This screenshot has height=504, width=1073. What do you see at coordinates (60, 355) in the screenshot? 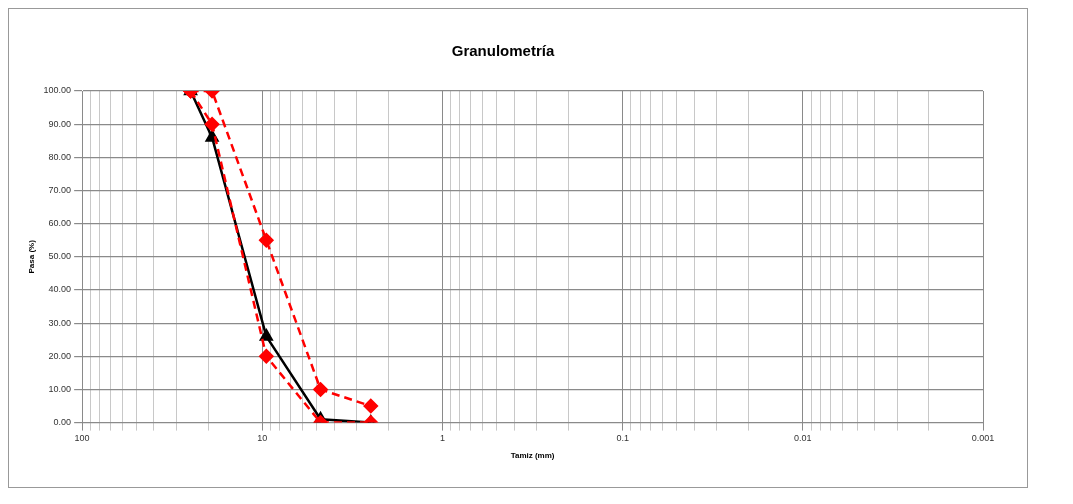
I see `y-tick-label: 20.00` at bounding box center [60, 355].